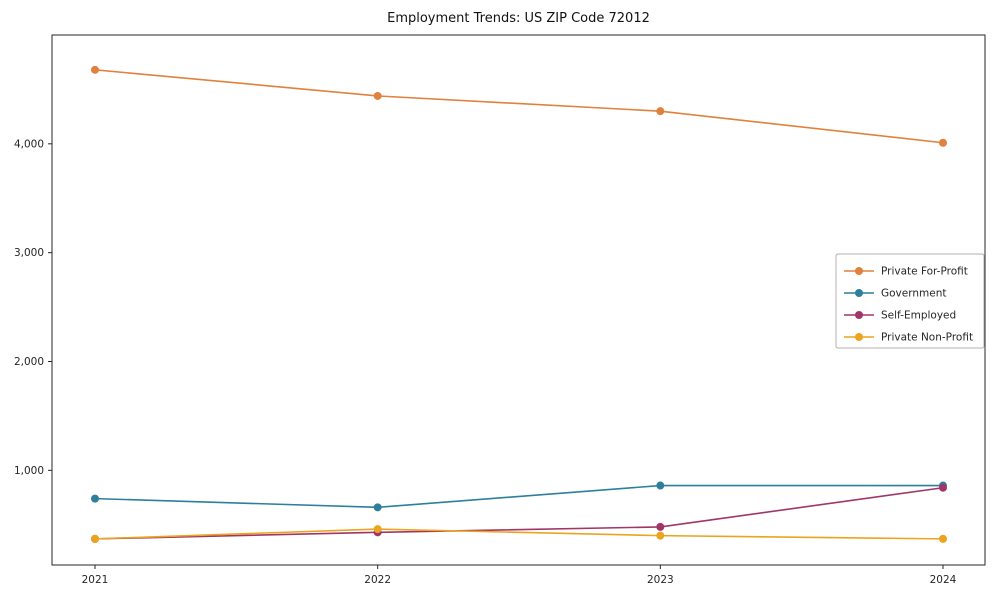 The height and width of the screenshot is (600, 1000). I want to click on series-line-private-non-profit, so click(519, 534).